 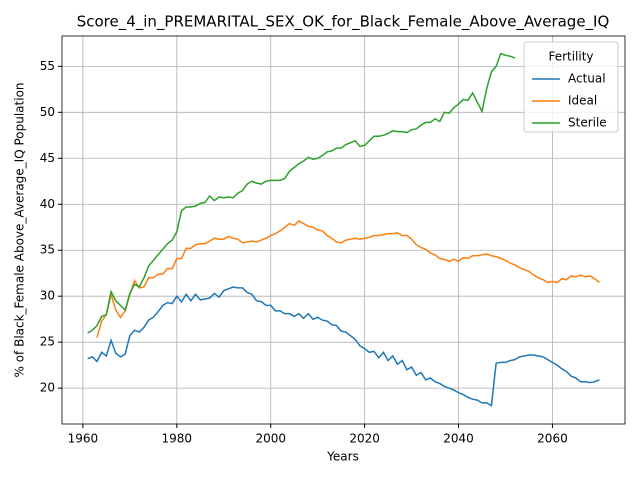 I want to click on y-tick-label: 55, so click(x=47, y=66).